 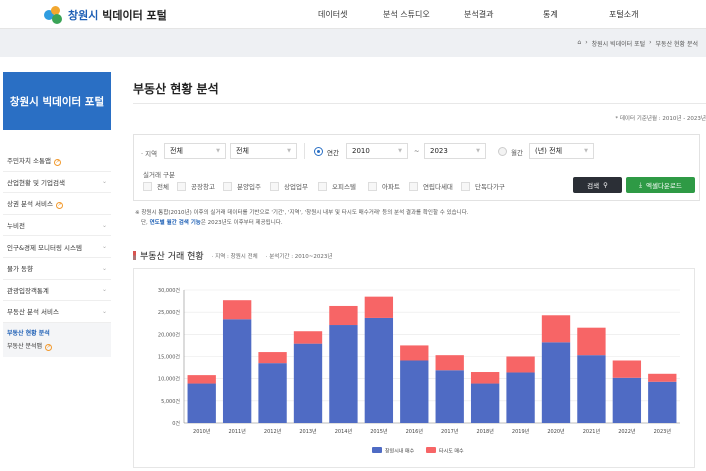 I want to click on sidebar-sub-map: 부동산 분석맵 ↗, so click(x=30, y=346).